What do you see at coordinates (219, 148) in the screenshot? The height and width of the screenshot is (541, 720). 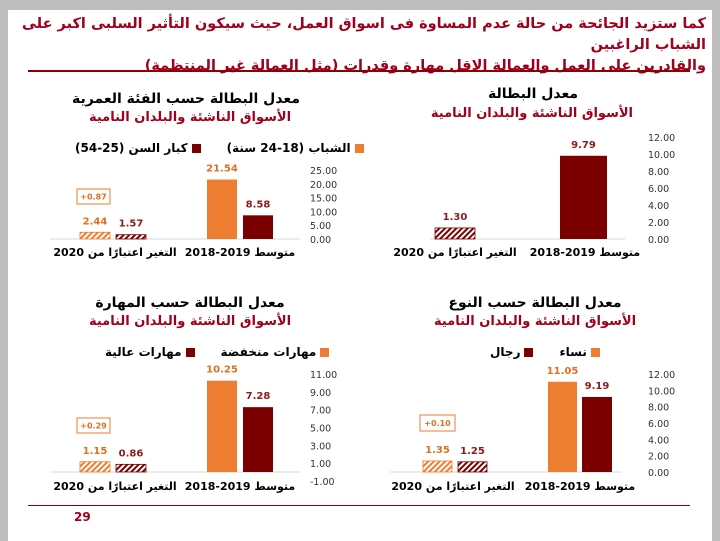 I see `chart-age-legend: الشباب (18-24 سنة) كبار السن (25-54)` at bounding box center [219, 148].